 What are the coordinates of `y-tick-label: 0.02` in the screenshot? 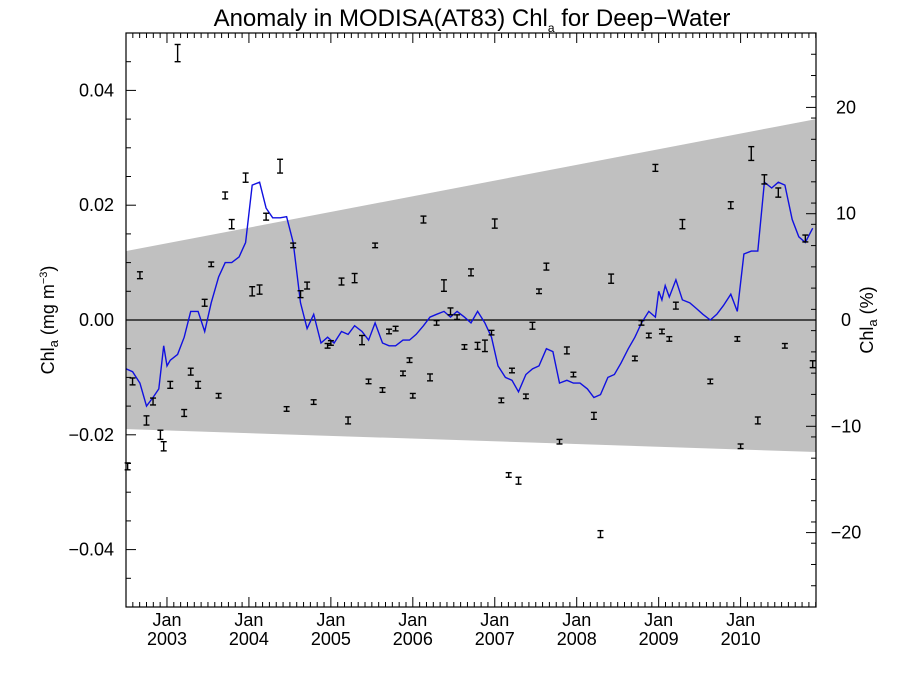 It's located at (96, 205).